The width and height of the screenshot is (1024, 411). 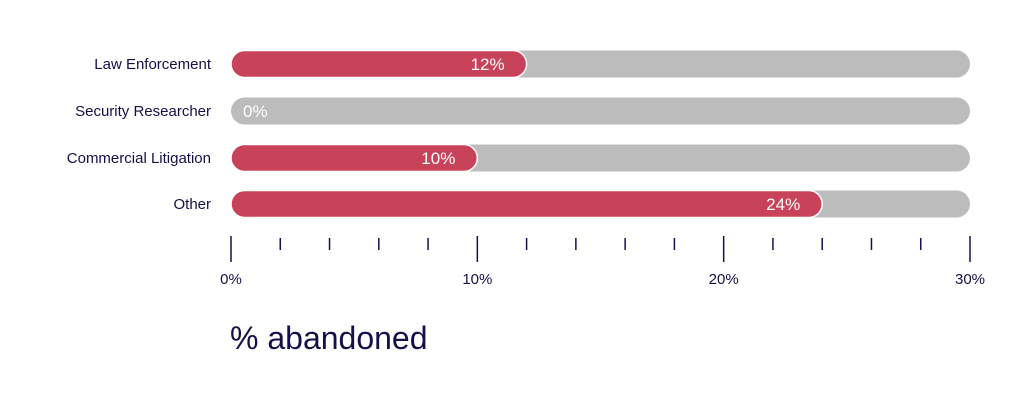 What do you see at coordinates (724, 279) in the screenshot?
I see `tick-label: 20%` at bounding box center [724, 279].